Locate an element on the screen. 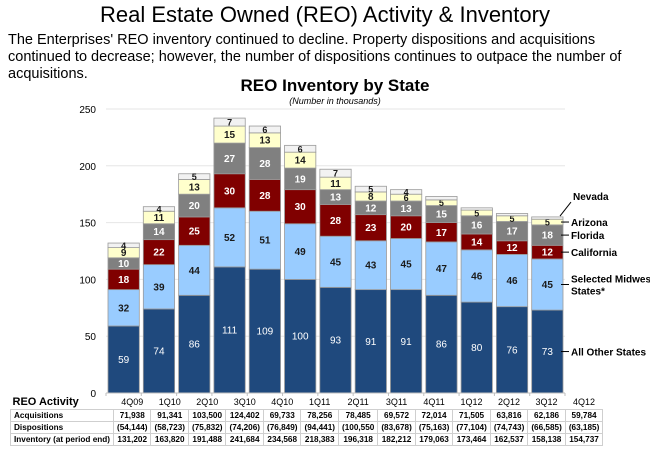  x-tick-label: 2Q12 is located at coordinates (509, 402).